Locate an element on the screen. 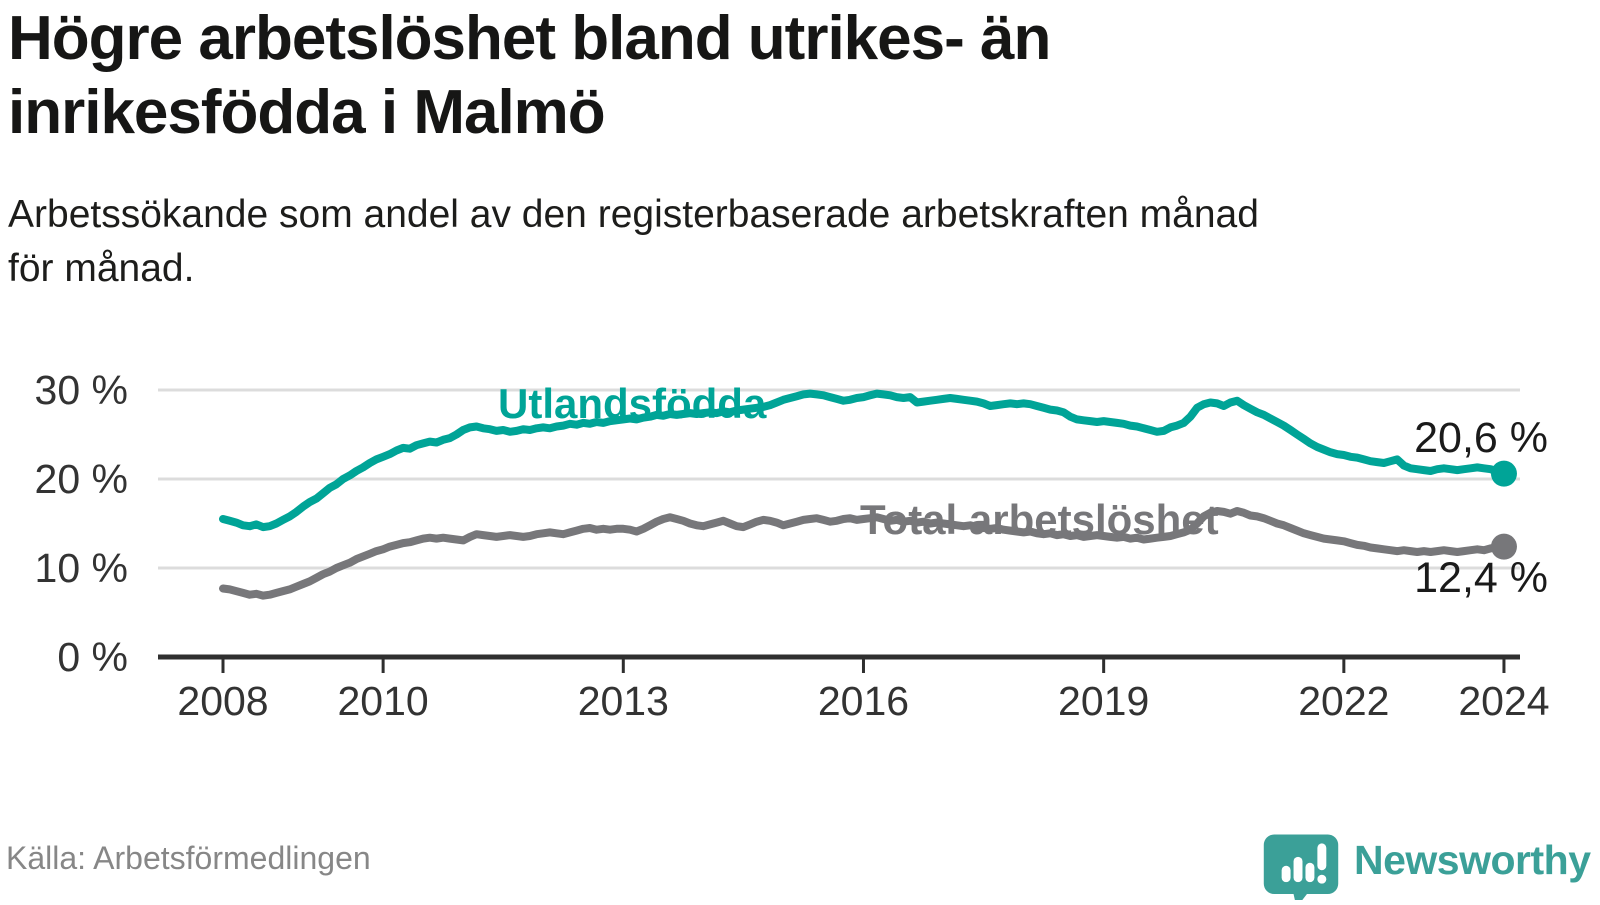  x-tick-label-2022: 2022 is located at coordinates (1343, 701).